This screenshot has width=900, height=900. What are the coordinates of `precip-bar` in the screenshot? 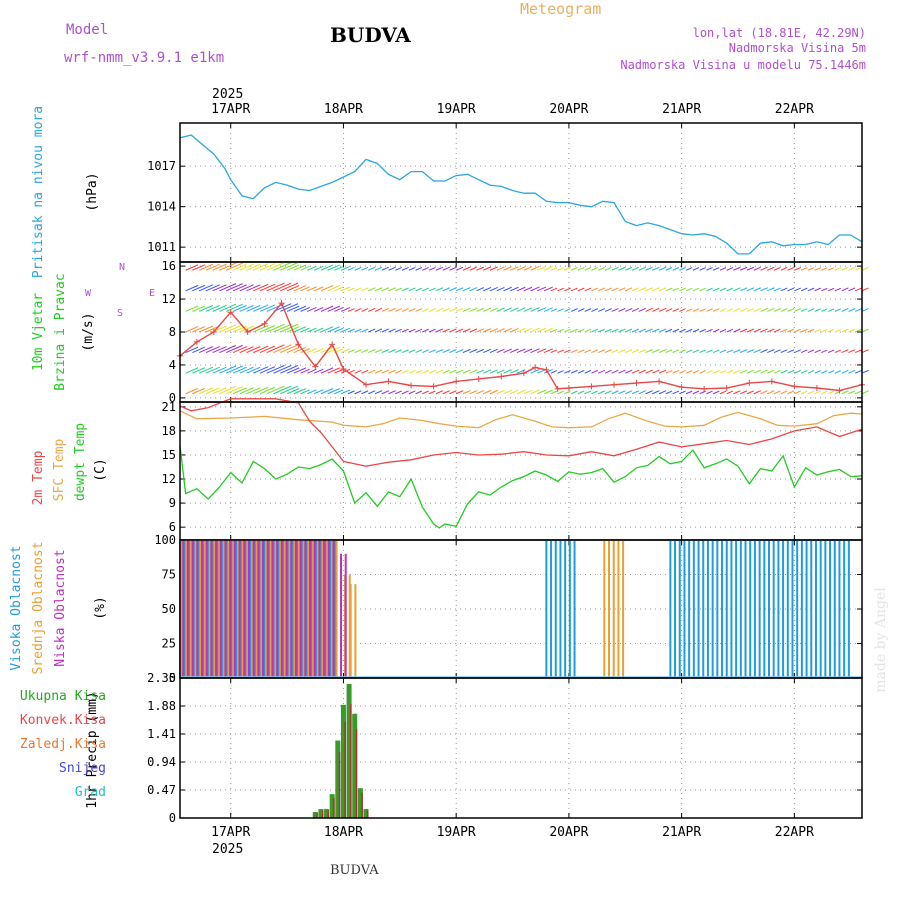 It's located at (355, 765).